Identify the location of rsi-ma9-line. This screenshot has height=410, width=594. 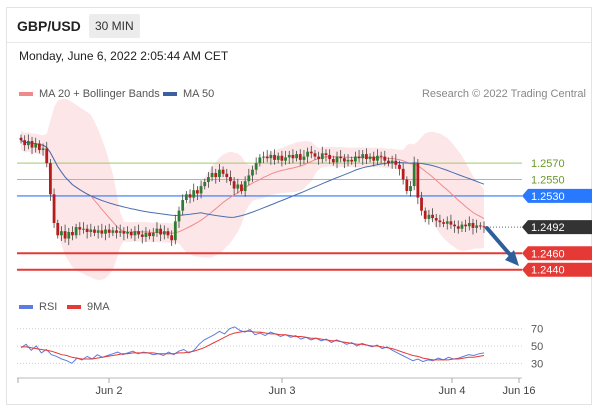
(253, 345).